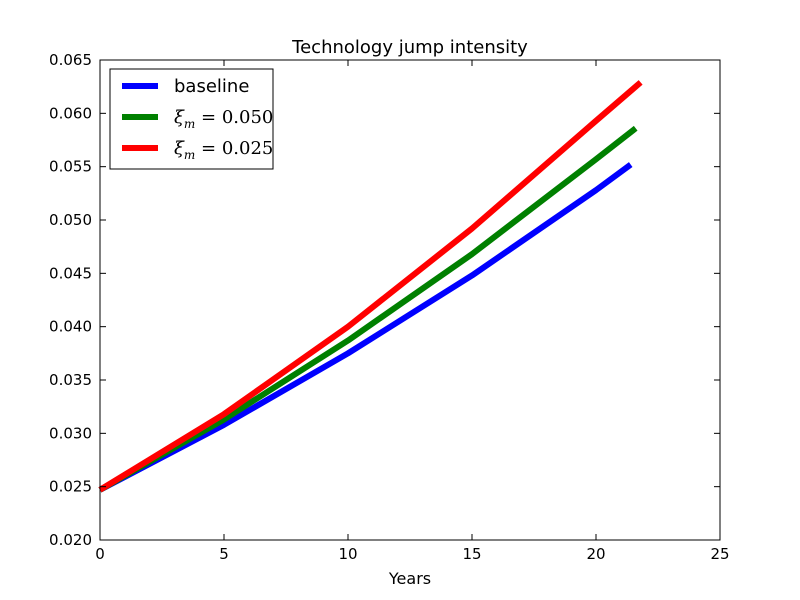 The height and width of the screenshot is (600, 800). I want to click on x-tick-label-1: 5, so click(224, 554).